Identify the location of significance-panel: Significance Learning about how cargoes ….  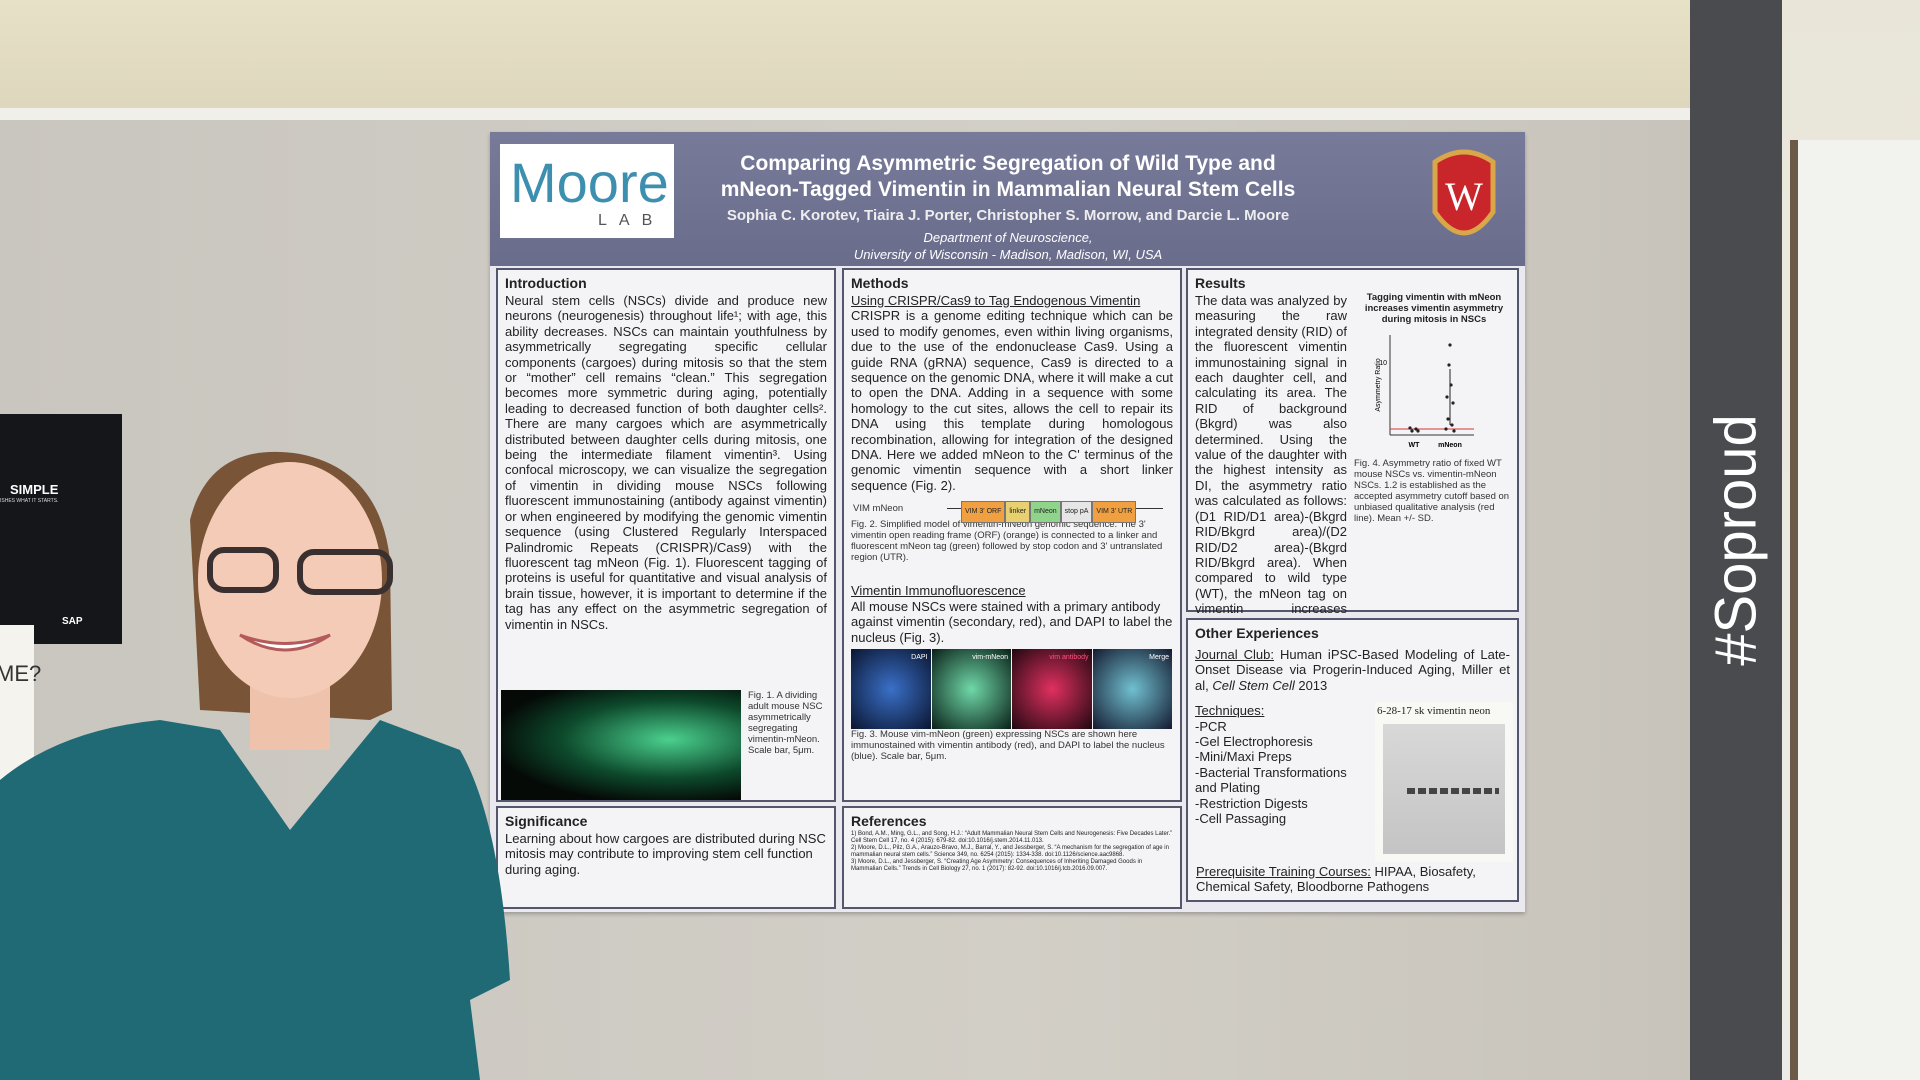
(666, 857).